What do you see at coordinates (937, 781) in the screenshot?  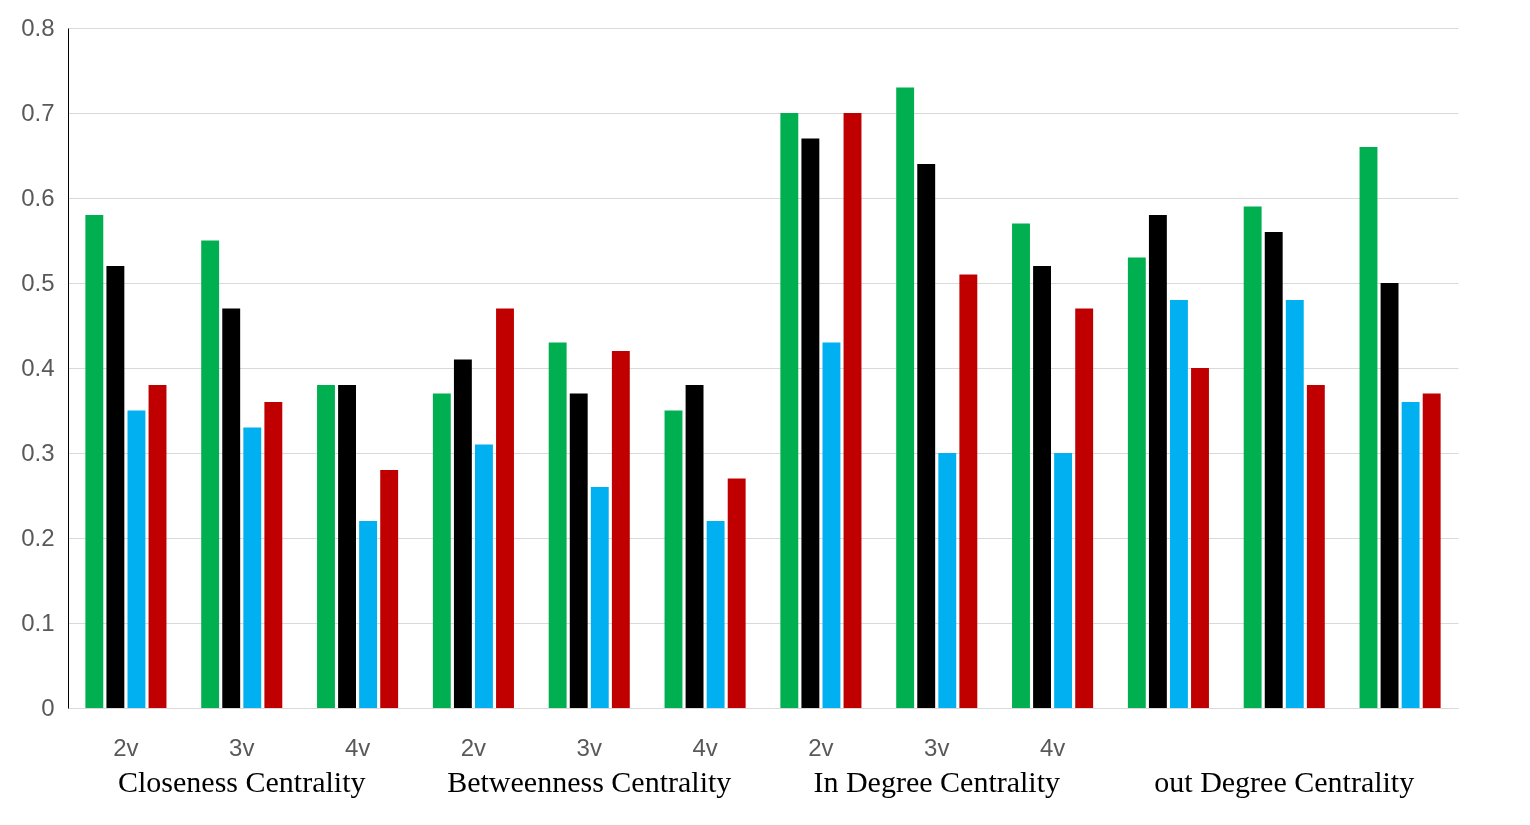 I see `text: In Degree Centrality` at bounding box center [937, 781].